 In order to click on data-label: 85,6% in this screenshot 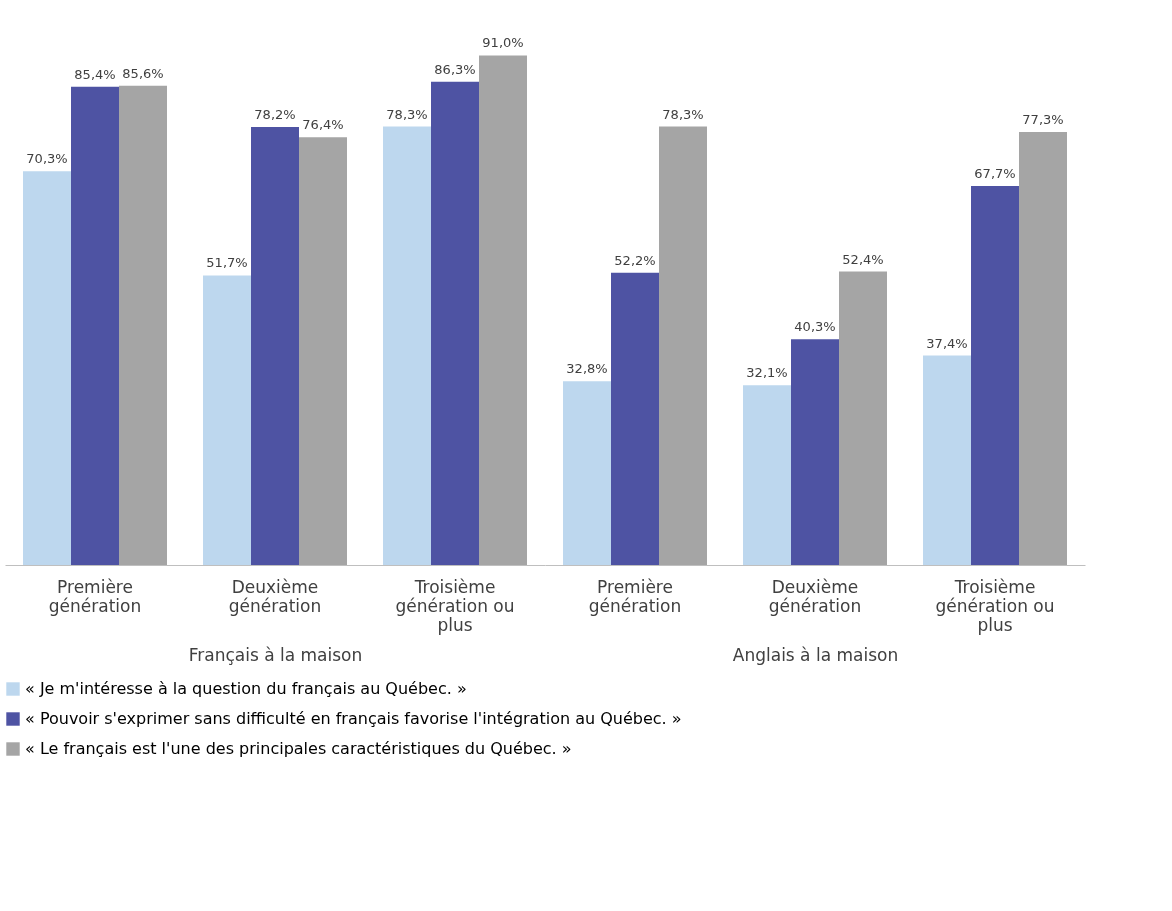, I will do `click(143, 73)`.